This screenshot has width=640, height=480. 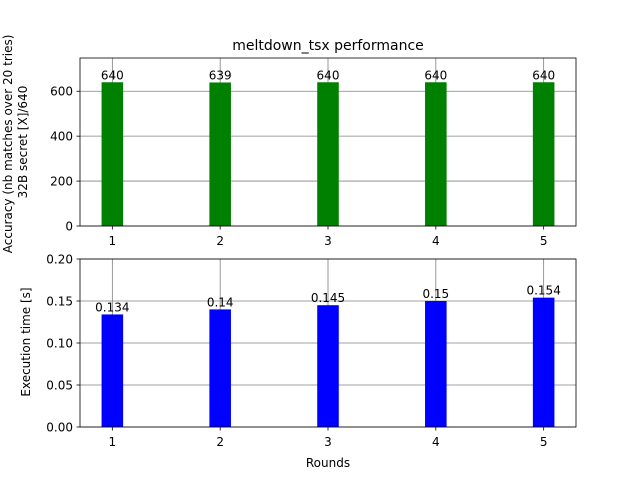 What do you see at coordinates (112, 307) in the screenshot?
I see `bar-value-label: 0.134` at bounding box center [112, 307].